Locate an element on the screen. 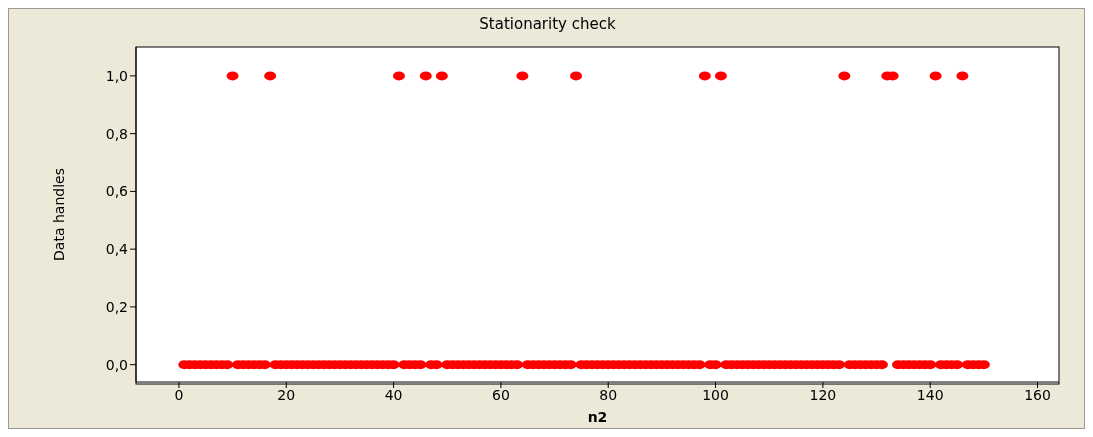  x-tick-label: 100 is located at coordinates (715, 394).